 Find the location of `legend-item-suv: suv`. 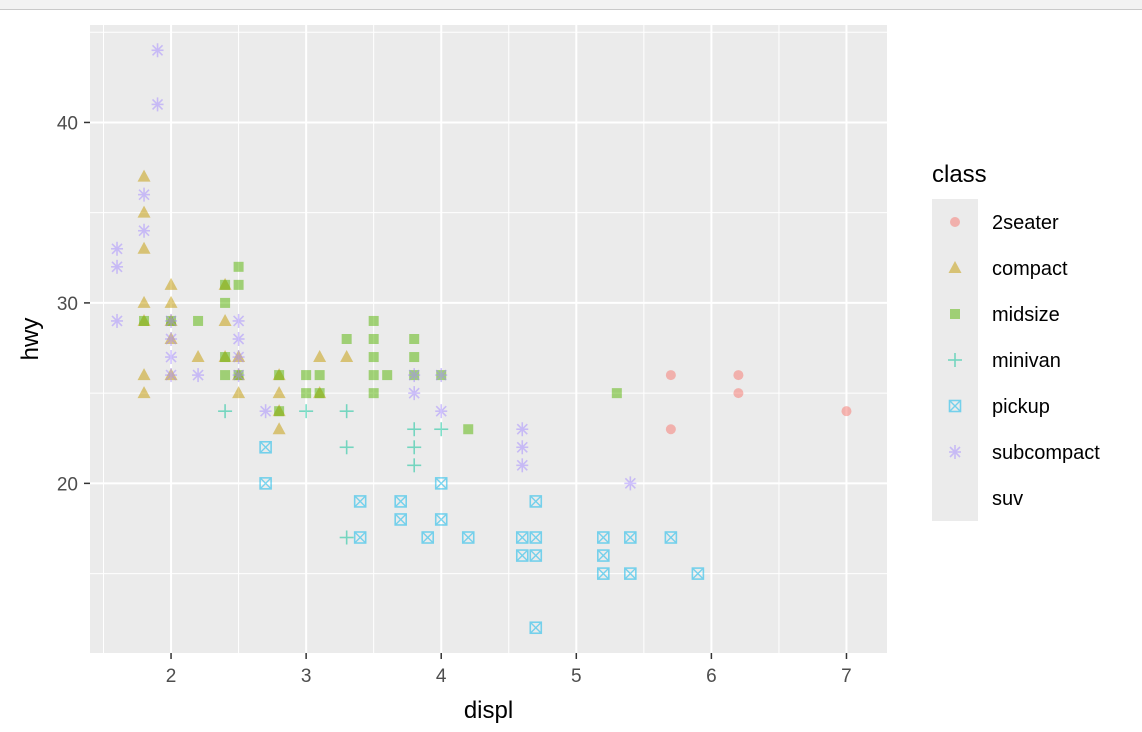

legend-item-suv: suv is located at coordinates (1007, 499).